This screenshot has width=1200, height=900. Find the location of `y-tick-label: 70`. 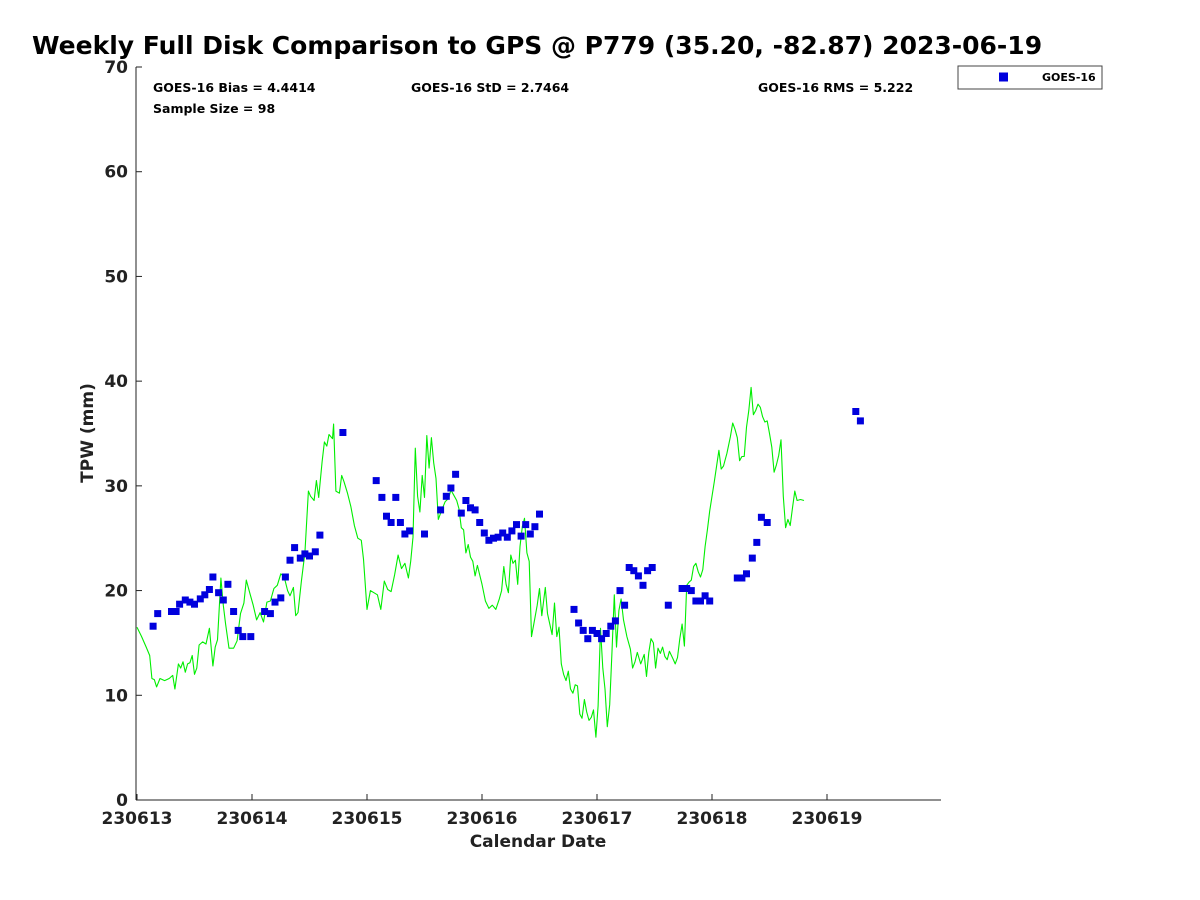

y-tick-label: 70 is located at coordinates (116, 68).